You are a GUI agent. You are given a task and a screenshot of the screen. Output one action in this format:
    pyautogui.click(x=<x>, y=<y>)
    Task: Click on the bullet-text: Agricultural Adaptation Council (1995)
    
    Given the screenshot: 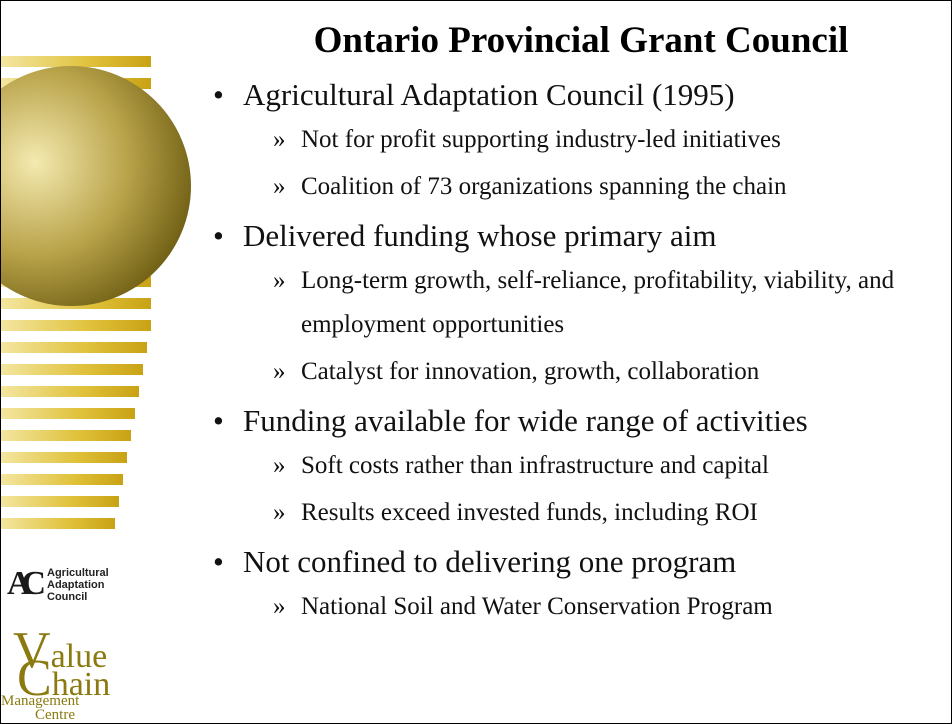 What is the action you would take?
    pyautogui.click(x=489, y=94)
    